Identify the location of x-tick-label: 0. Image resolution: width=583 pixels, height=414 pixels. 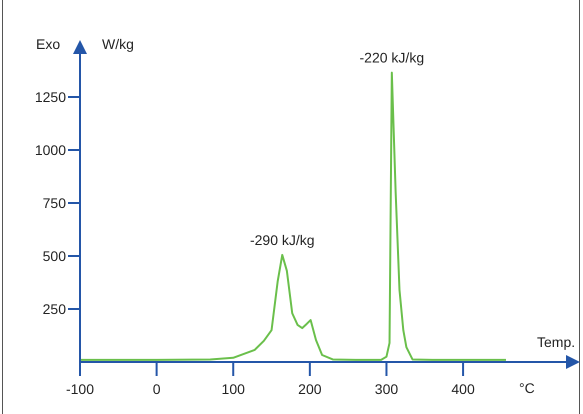
(156, 388).